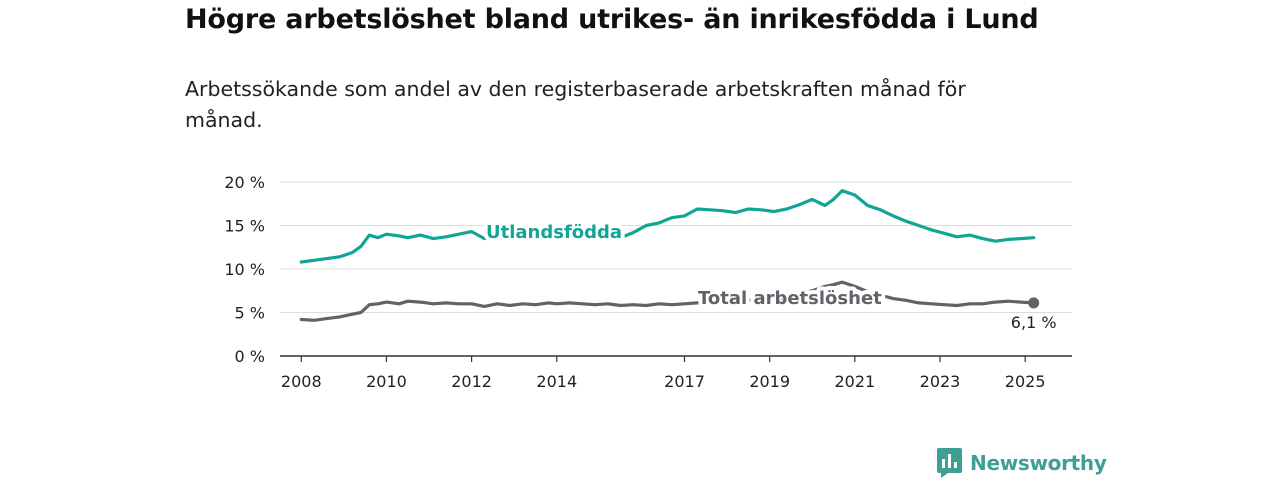  I want to click on x-tick-label: 2019, so click(769, 381).